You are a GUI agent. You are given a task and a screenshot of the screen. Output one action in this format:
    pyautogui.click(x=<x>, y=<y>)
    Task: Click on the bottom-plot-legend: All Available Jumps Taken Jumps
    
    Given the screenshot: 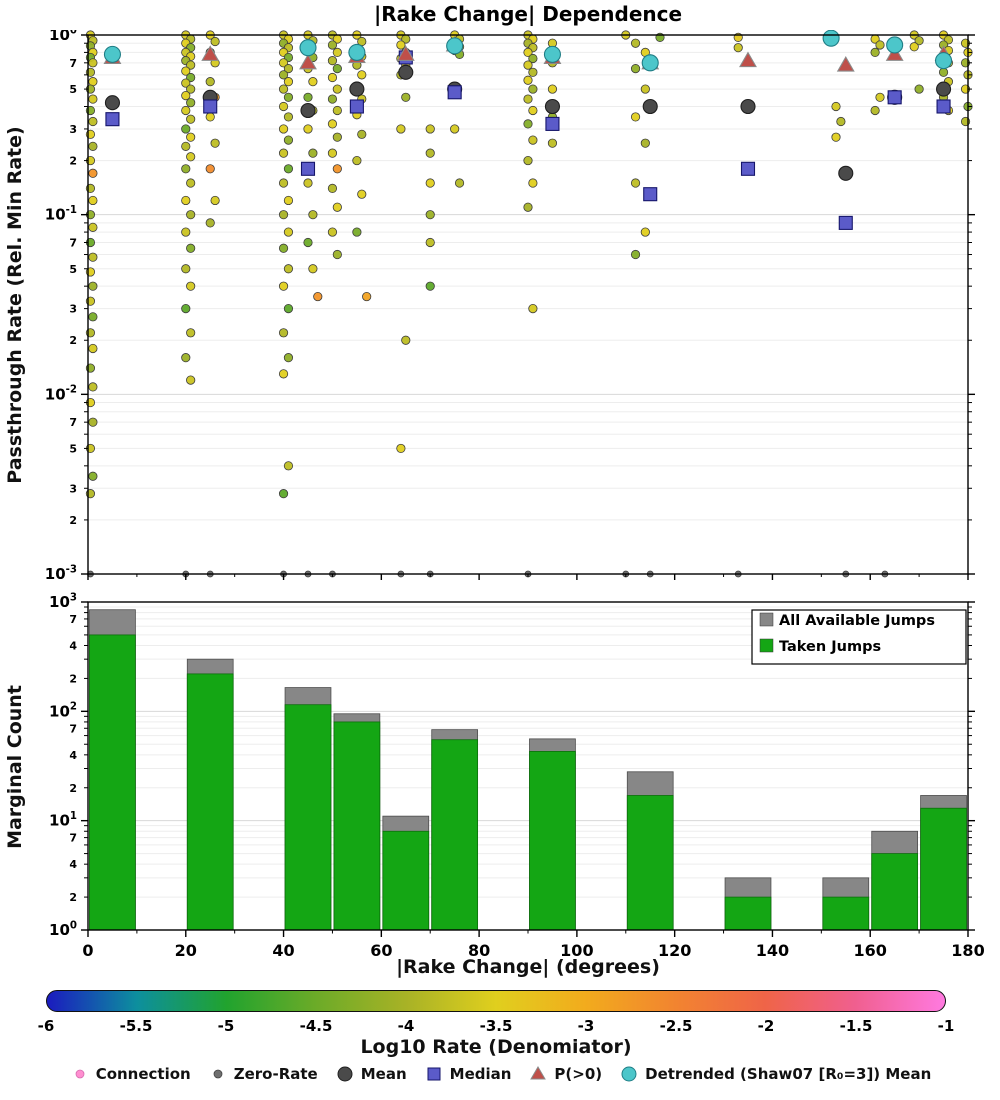 What is the action you would take?
    pyautogui.click(x=859, y=637)
    